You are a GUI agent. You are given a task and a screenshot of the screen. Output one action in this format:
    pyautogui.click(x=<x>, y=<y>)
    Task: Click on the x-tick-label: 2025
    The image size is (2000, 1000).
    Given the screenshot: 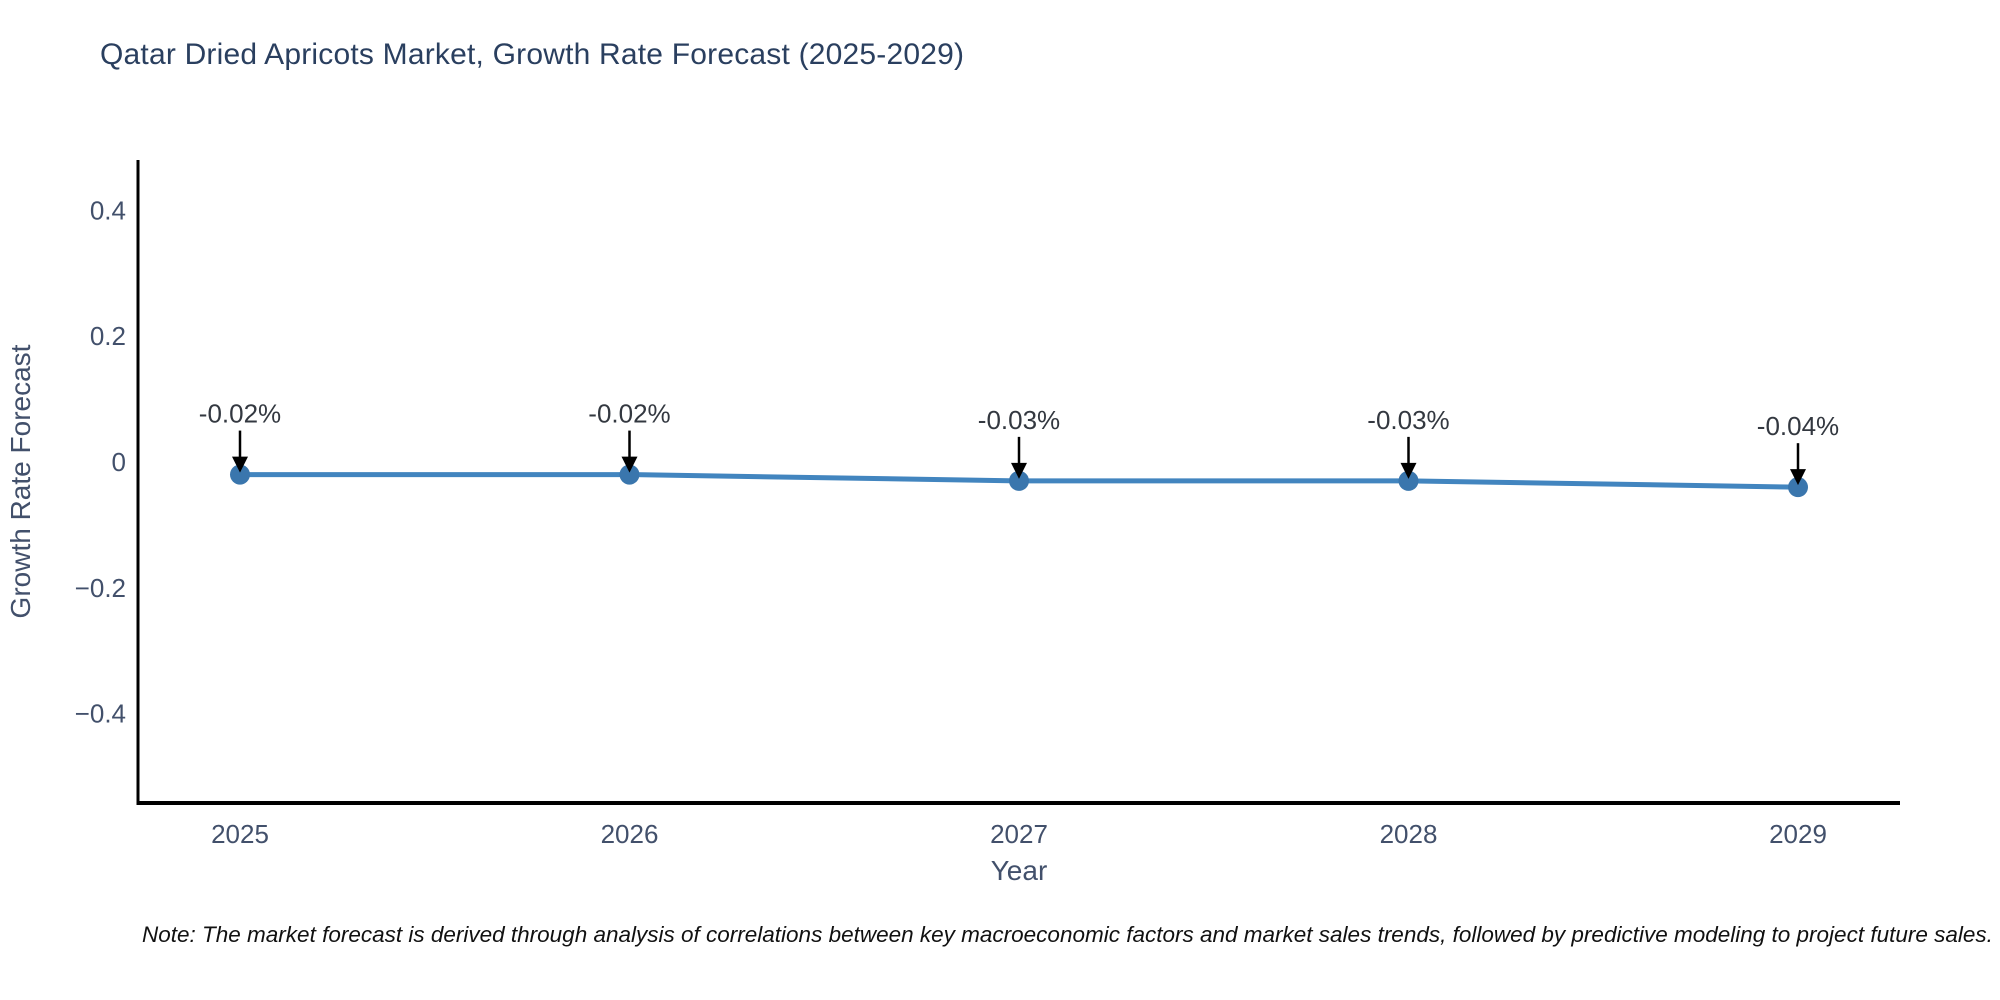 What is the action you would take?
    pyautogui.click(x=240, y=834)
    